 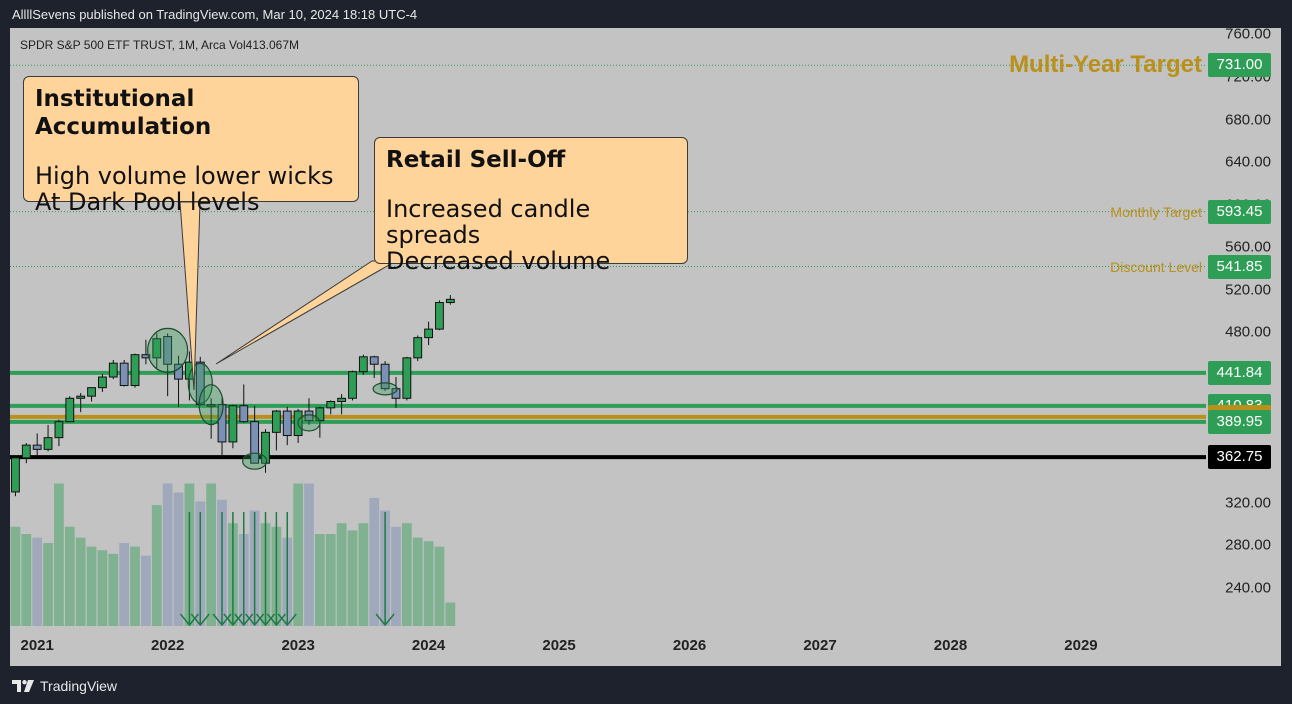 I want to click on price-tag: 541.85, so click(x=1239, y=266).